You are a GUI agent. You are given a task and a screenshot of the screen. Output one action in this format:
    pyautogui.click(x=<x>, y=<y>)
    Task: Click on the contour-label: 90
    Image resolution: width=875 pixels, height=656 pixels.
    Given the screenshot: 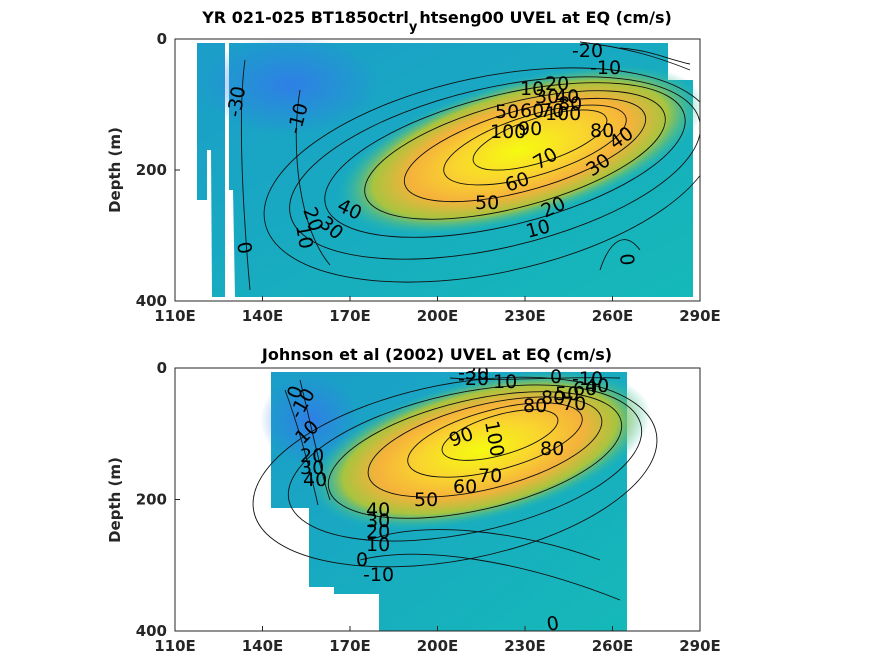 What is the action you would take?
    pyautogui.click(x=530, y=129)
    